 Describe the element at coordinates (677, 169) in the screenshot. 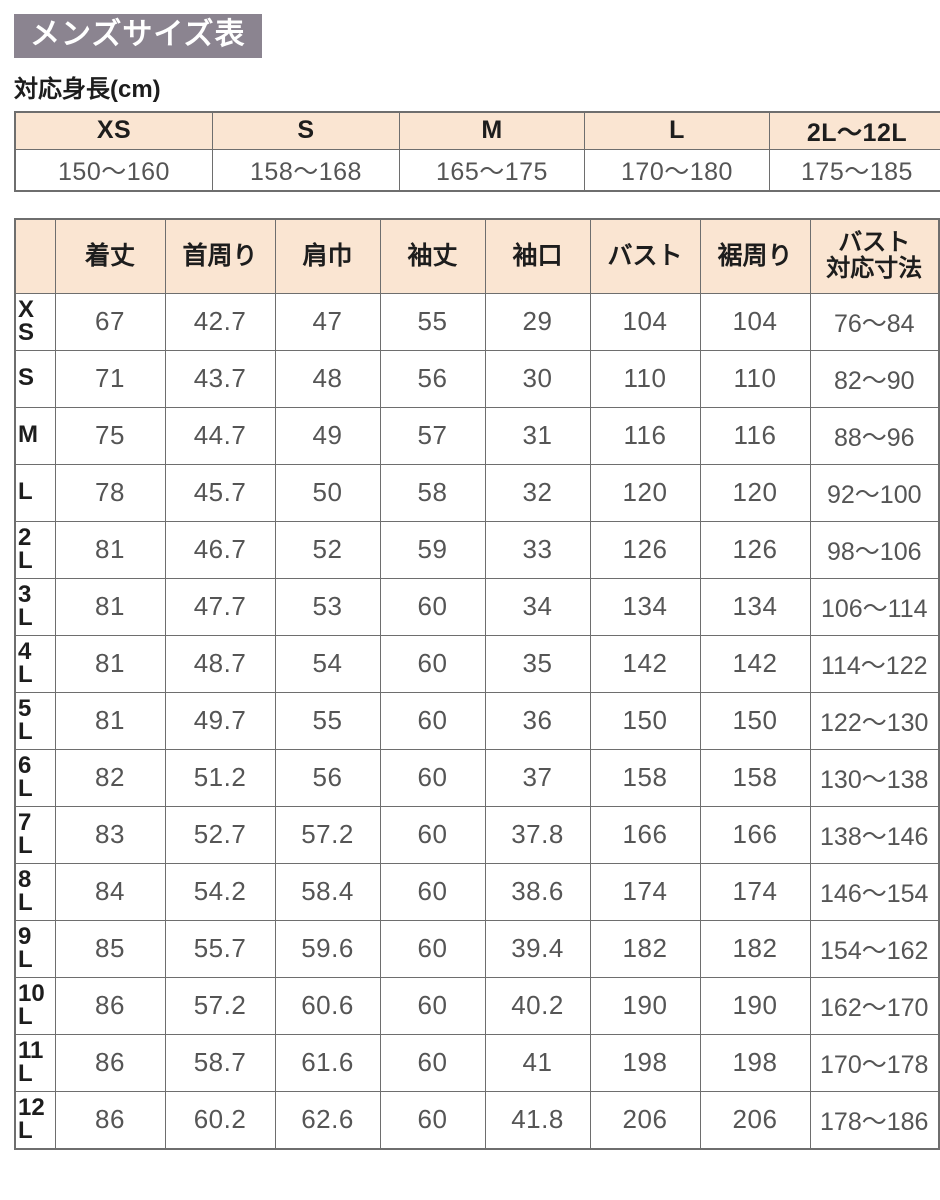

I see `height-range-value: 170〜180` at that location.